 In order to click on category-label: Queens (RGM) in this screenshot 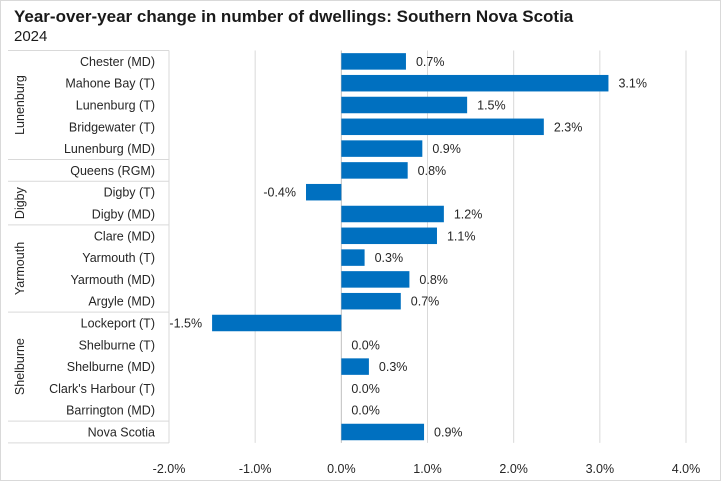, I will do `click(112, 171)`.